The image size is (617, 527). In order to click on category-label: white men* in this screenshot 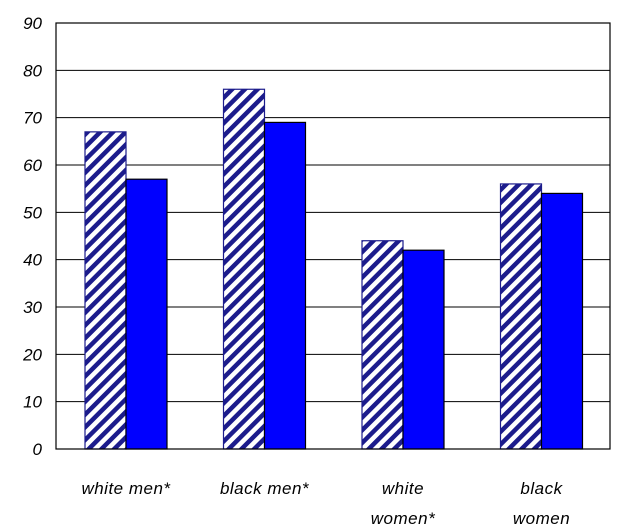, I will do `click(126, 488)`.